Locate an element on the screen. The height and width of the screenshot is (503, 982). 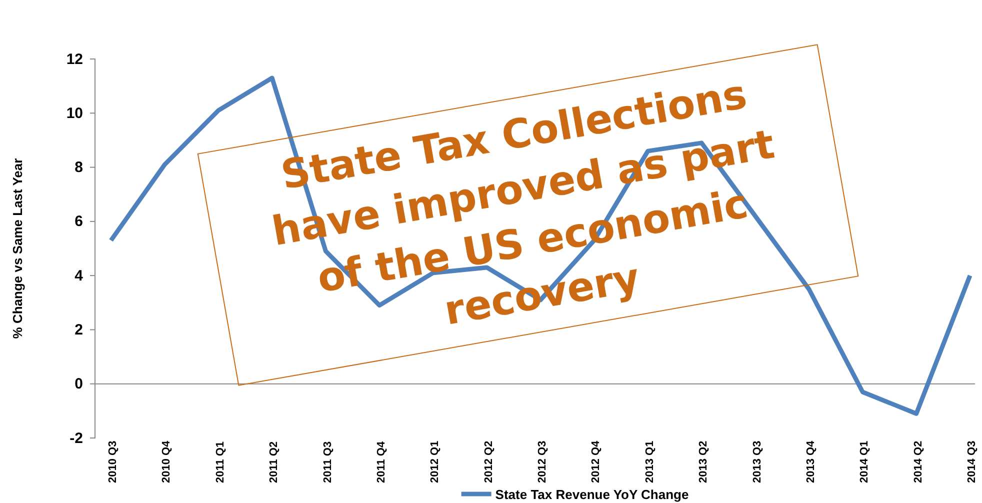
x-tick-label: 2012 Q4 is located at coordinates (596, 461).